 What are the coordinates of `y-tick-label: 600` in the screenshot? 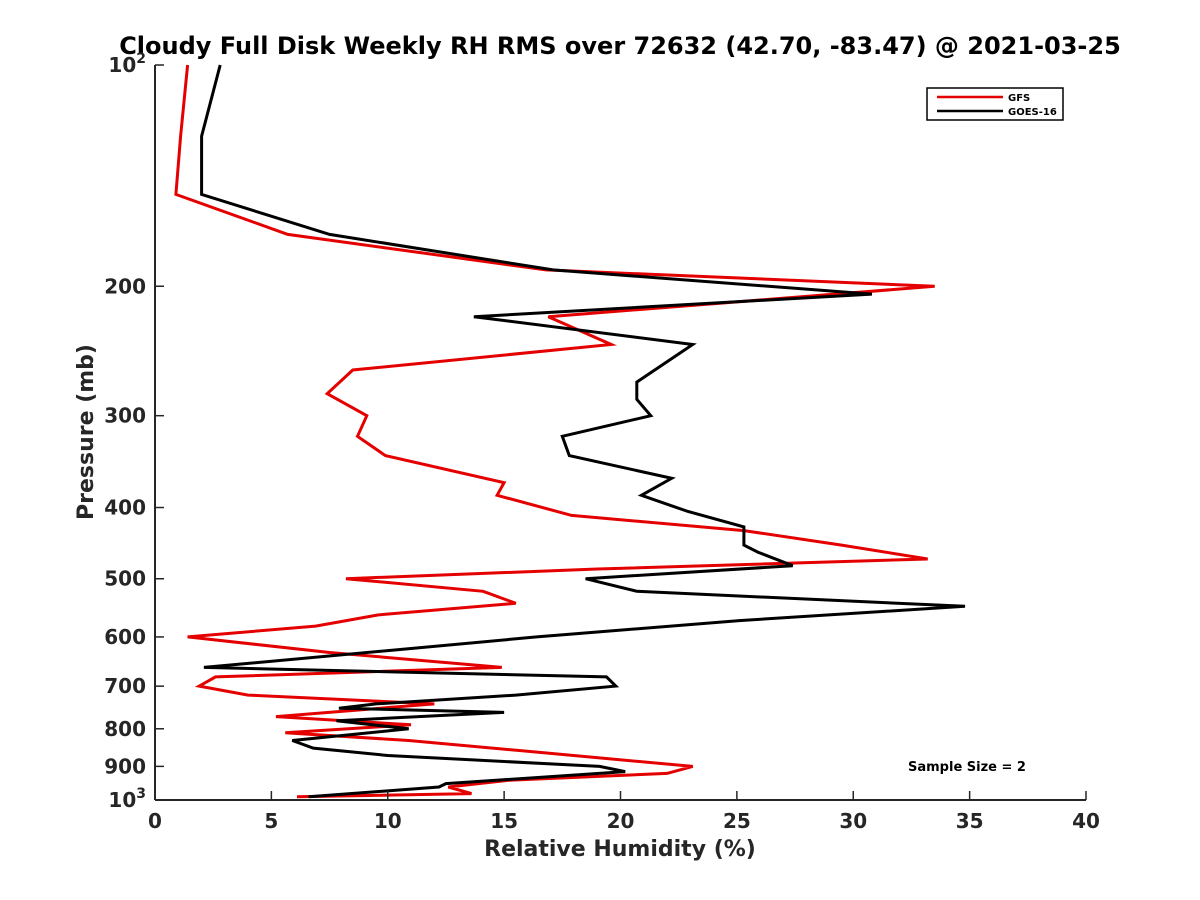 It's located at (125, 637).